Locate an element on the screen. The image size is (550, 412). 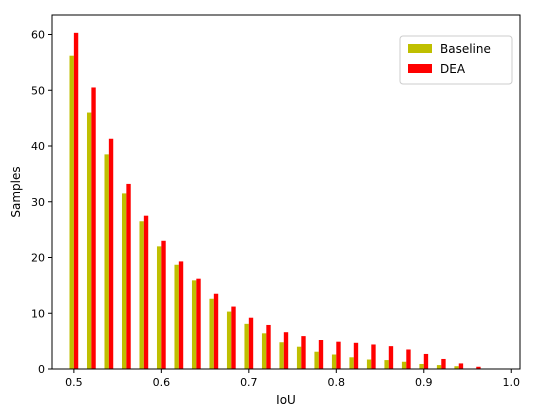
legend-label-baseline: Baseline is located at coordinates (465, 49).